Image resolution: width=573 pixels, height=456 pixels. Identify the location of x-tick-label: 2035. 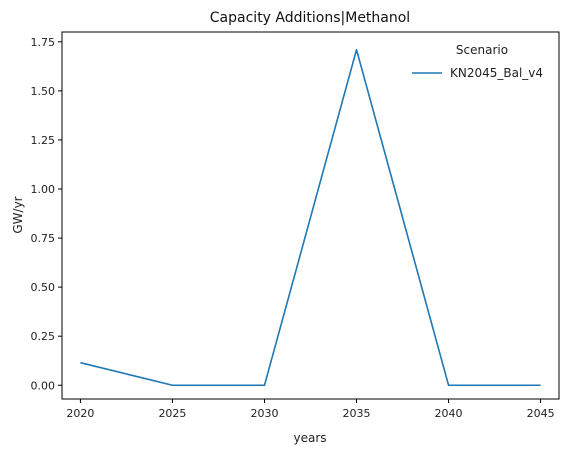
(357, 413).